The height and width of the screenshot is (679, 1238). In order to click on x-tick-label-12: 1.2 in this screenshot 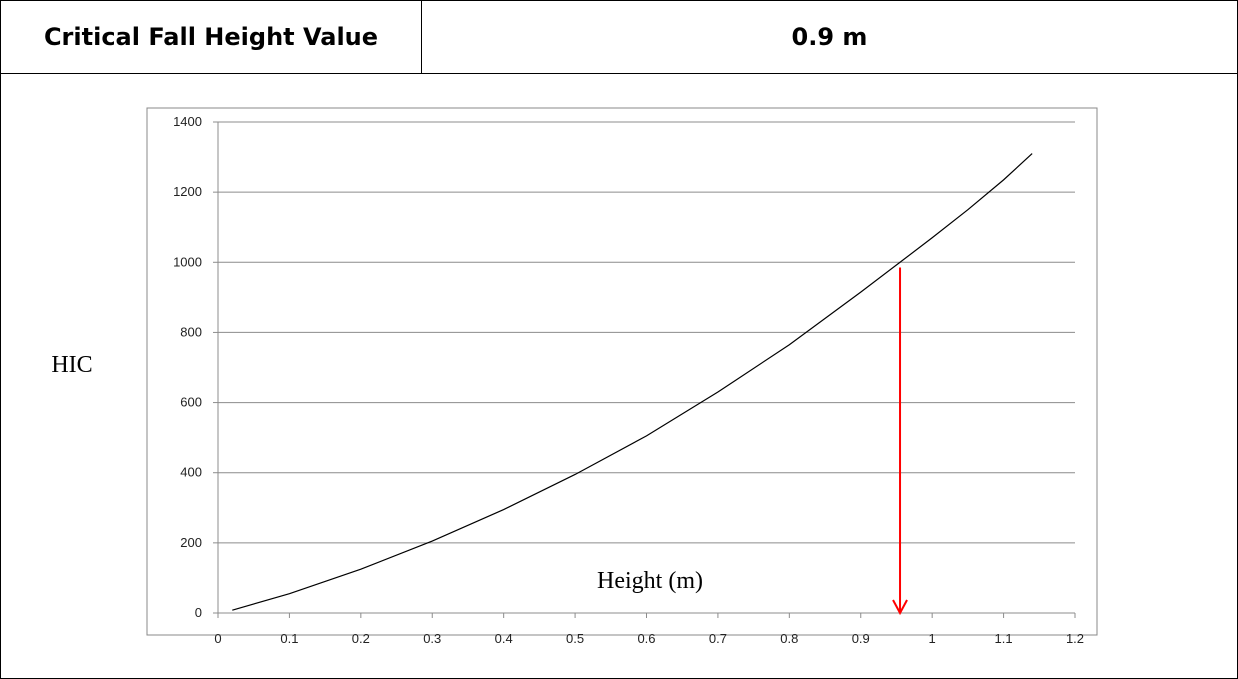, I will do `click(1075, 638)`.